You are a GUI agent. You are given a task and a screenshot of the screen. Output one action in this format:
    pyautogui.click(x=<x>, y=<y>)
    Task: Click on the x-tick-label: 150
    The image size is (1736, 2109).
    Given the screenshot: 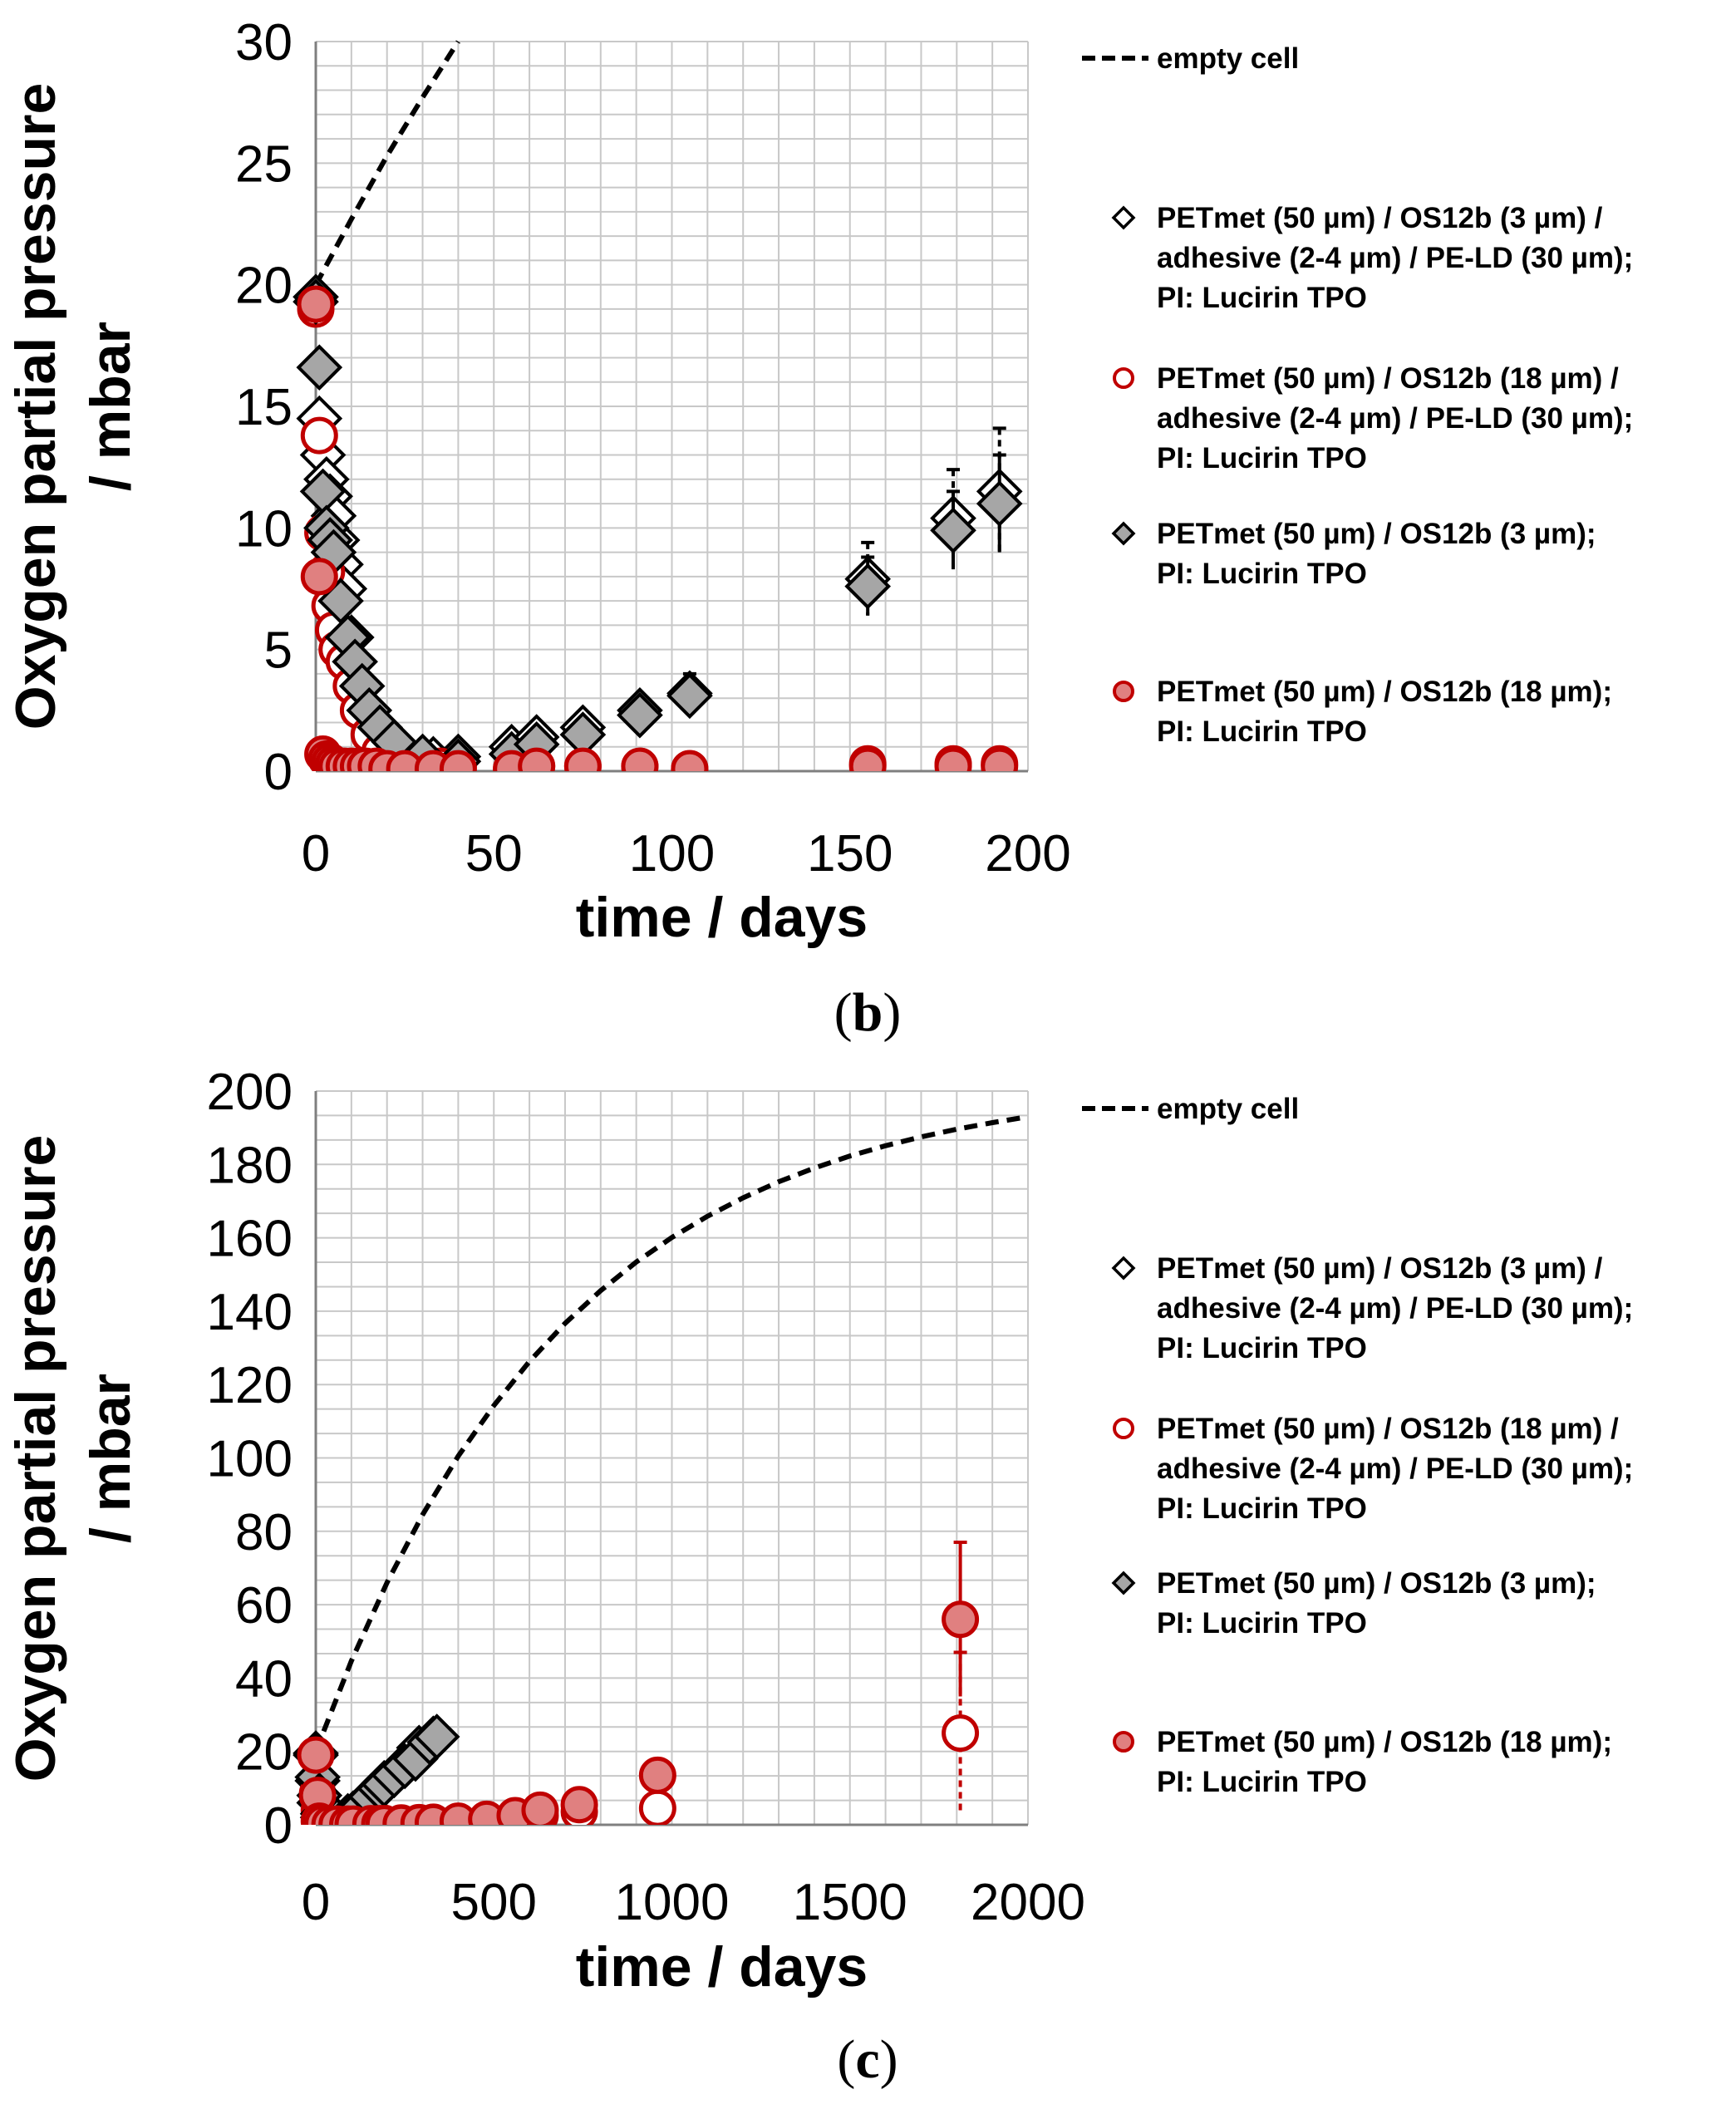 What is the action you would take?
    pyautogui.click(x=850, y=853)
    